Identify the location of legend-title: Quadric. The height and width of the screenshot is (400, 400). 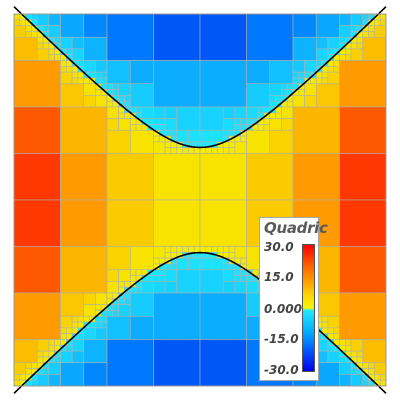
(296, 228).